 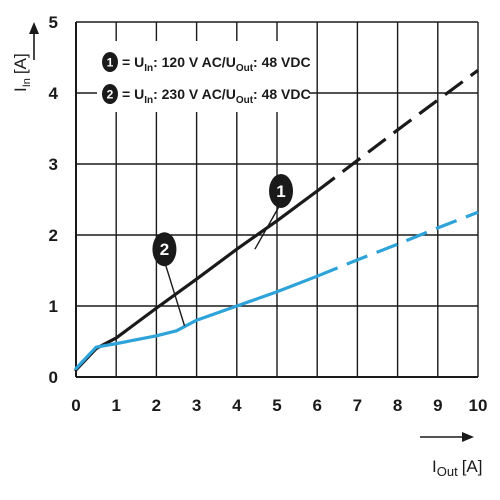 What do you see at coordinates (397, 405) in the screenshot?
I see `x-tick-label-8: 8` at bounding box center [397, 405].